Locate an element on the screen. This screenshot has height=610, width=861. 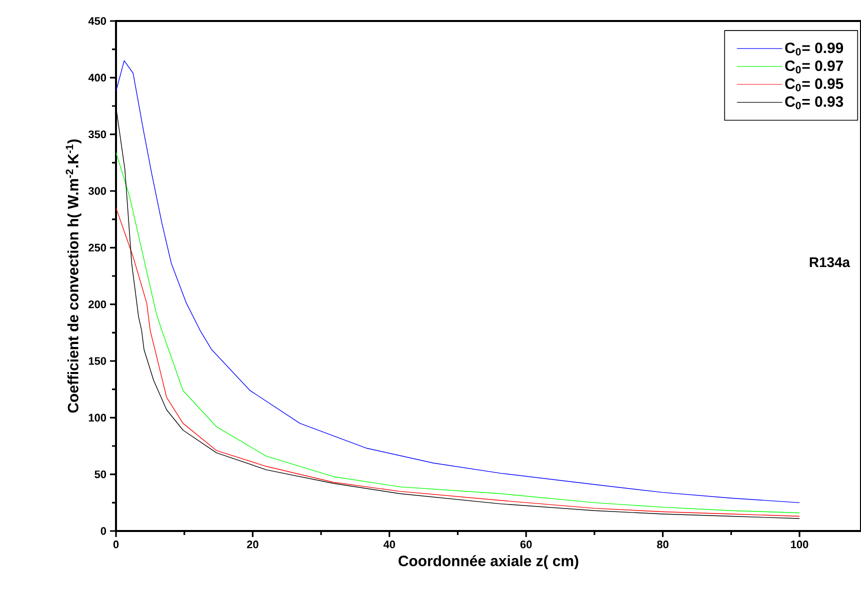
x-tick-label: 60 is located at coordinates (526, 544).